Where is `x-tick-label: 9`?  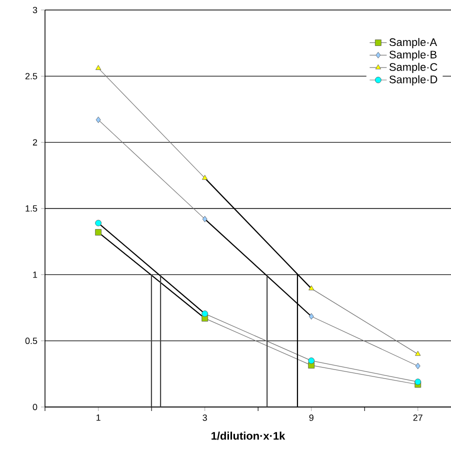
x-tick-label: 9 is located at coordinates (311, 417).